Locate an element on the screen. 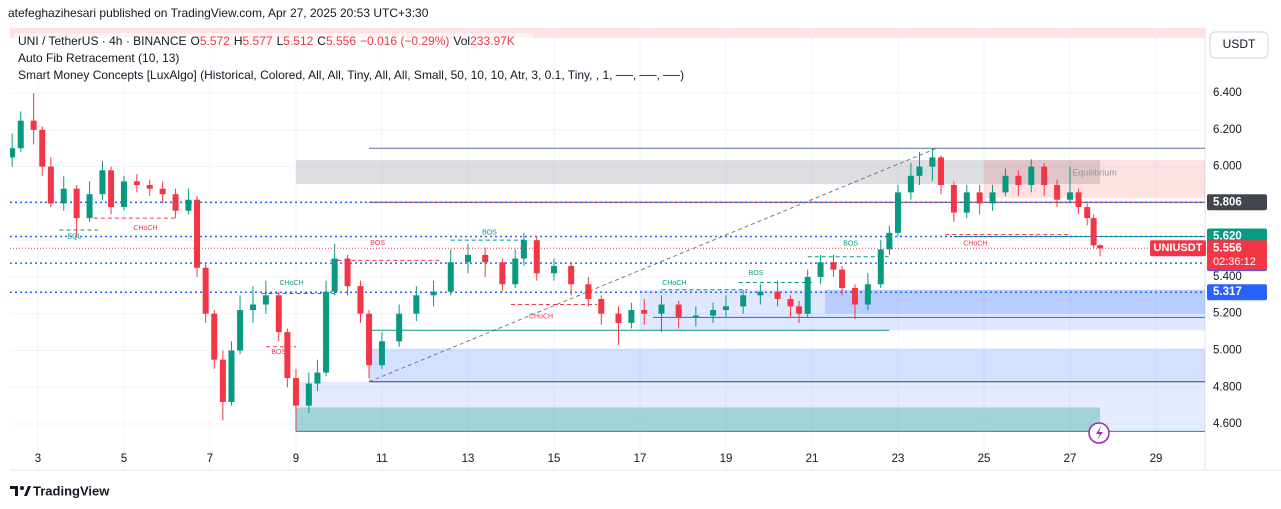  zone-label: Equilibrium is located at coordinates (1094, 172).